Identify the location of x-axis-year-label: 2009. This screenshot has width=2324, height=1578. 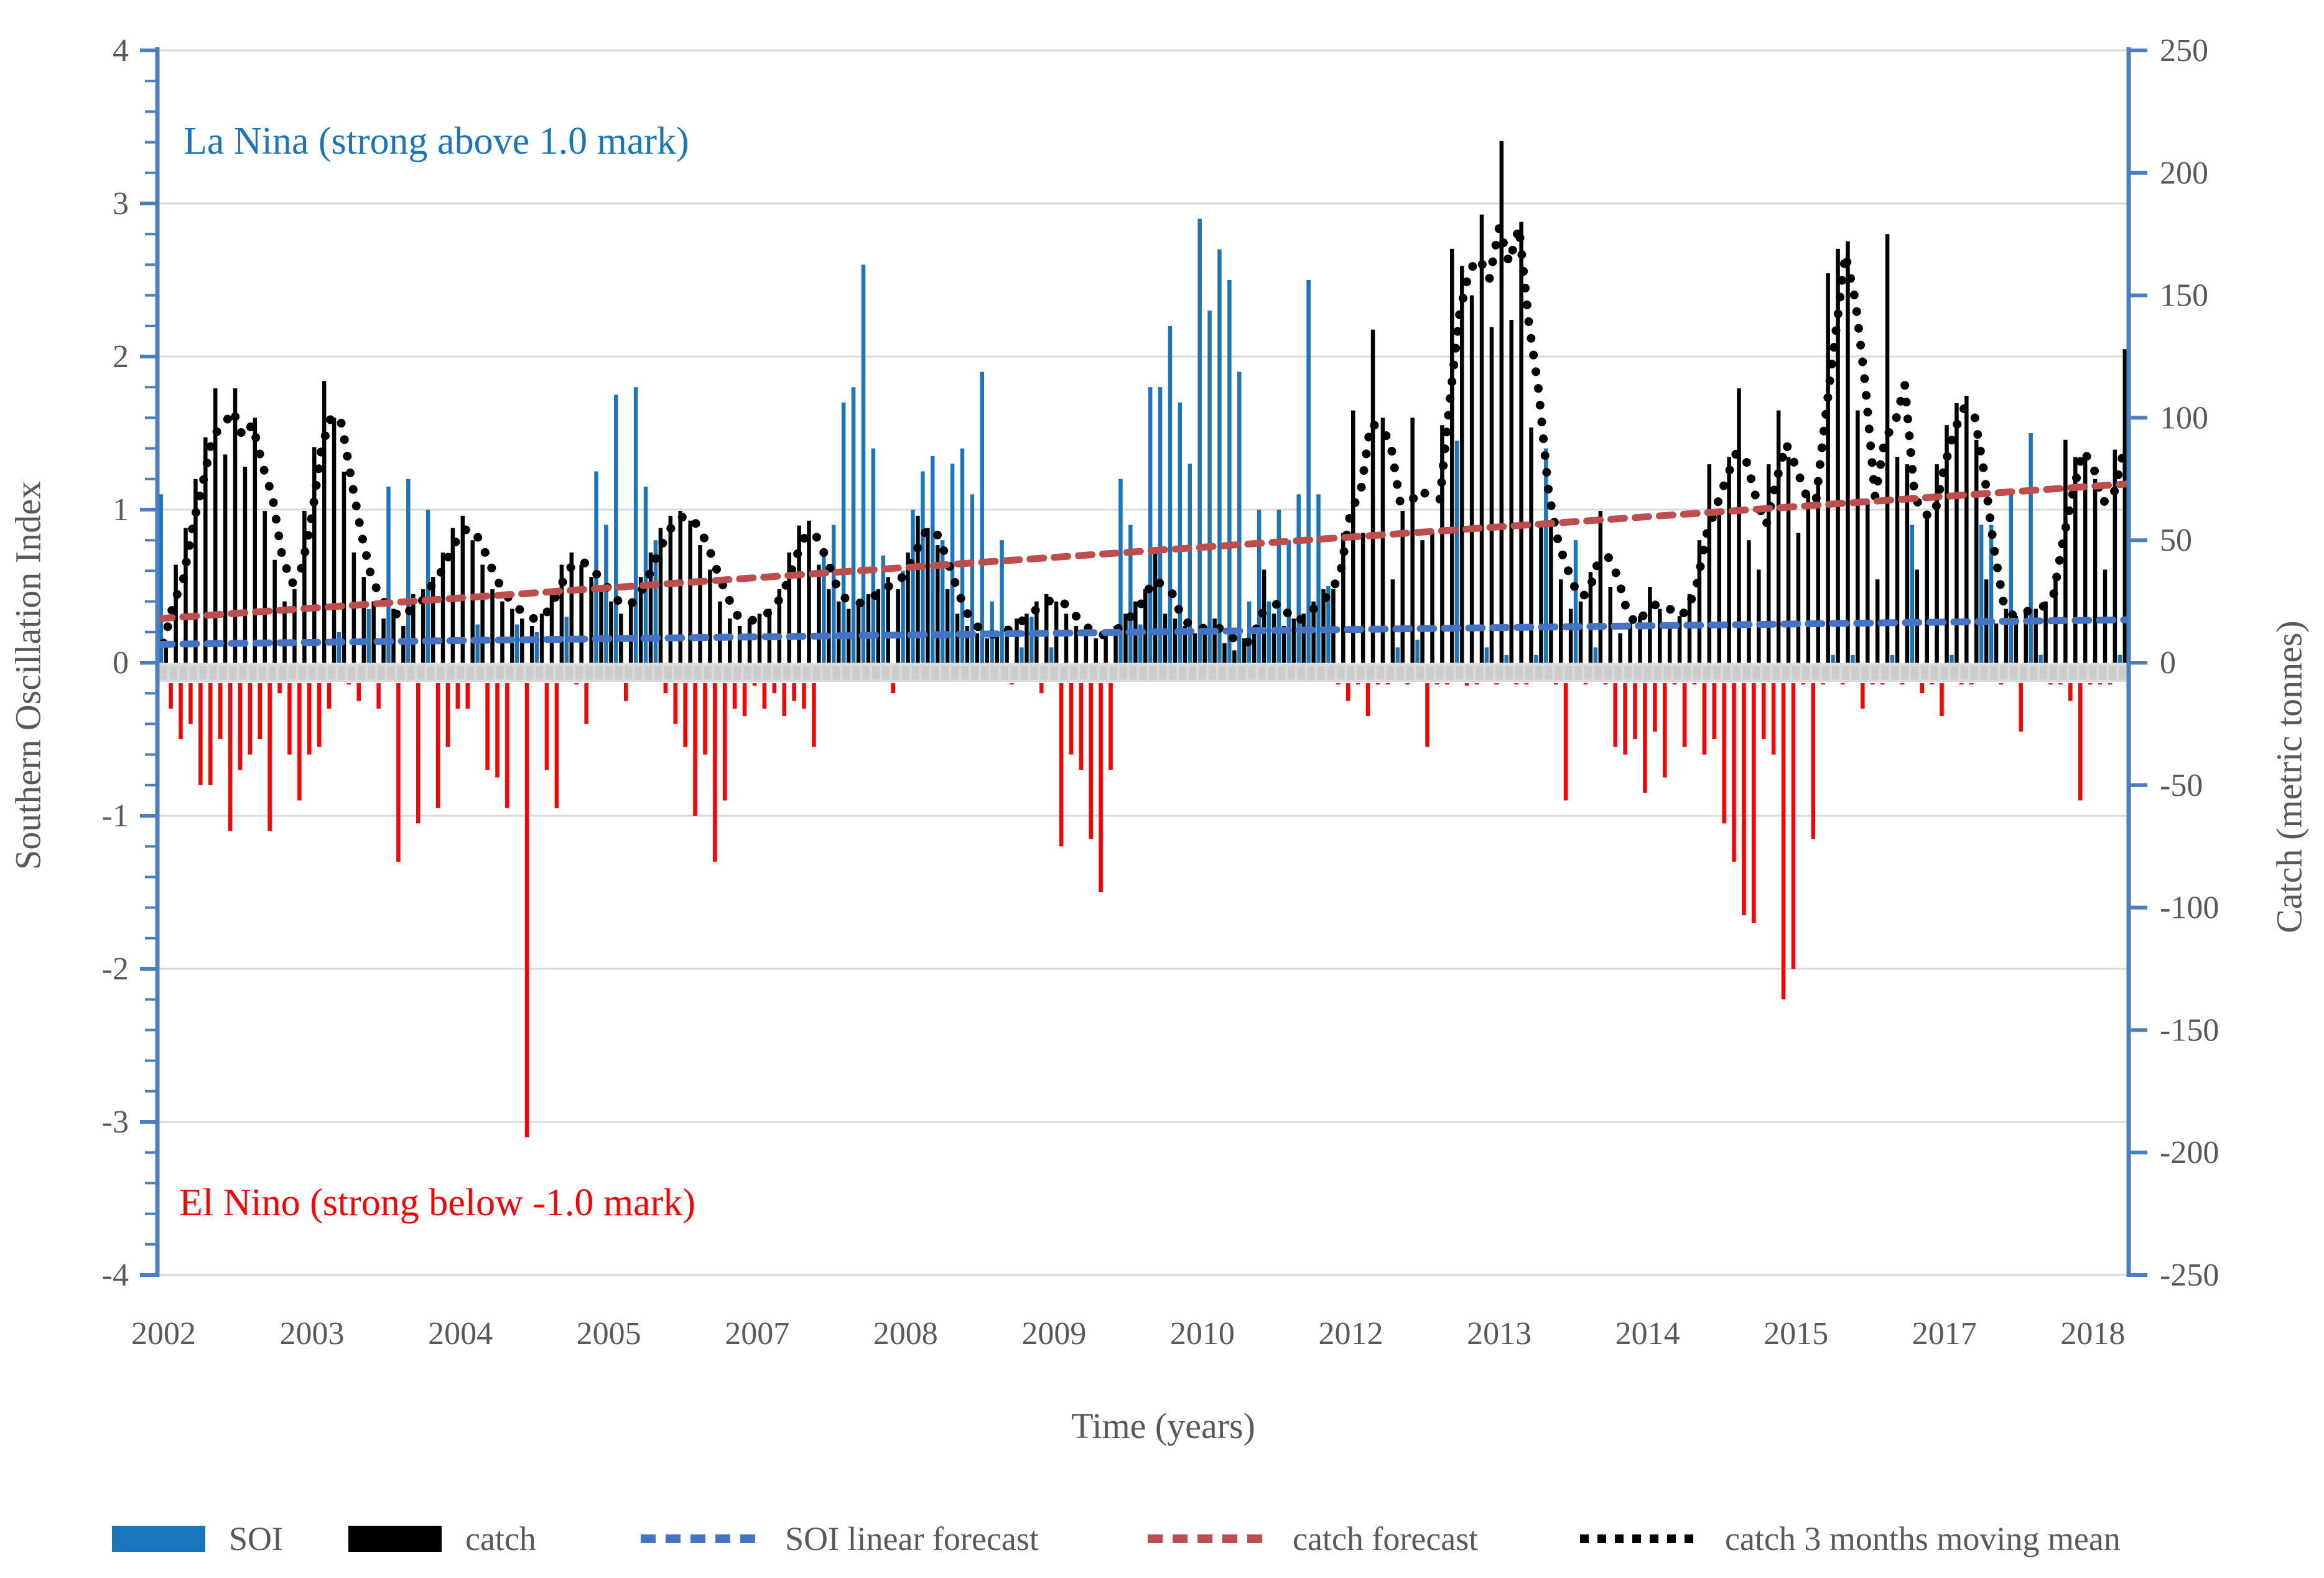
(1053, 1334).